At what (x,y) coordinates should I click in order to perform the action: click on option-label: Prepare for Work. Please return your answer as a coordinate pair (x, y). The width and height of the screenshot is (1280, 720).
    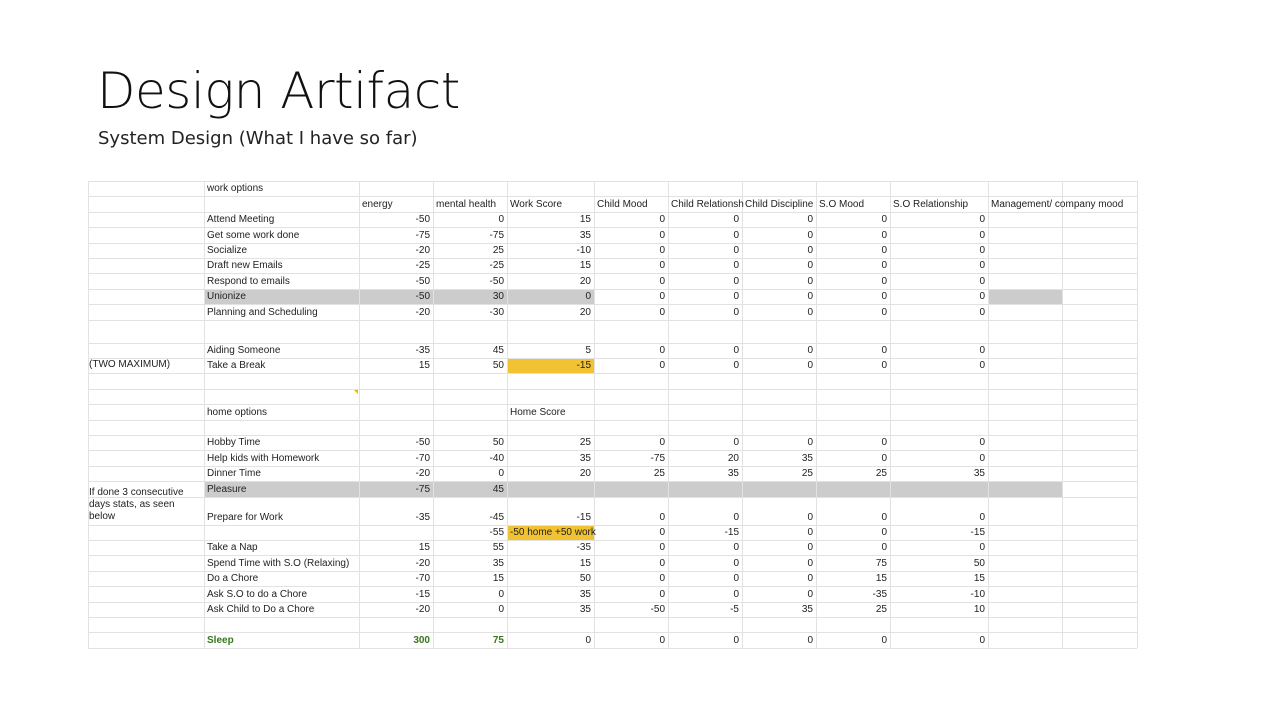
    Looking at the image, I should click on (245, 517).